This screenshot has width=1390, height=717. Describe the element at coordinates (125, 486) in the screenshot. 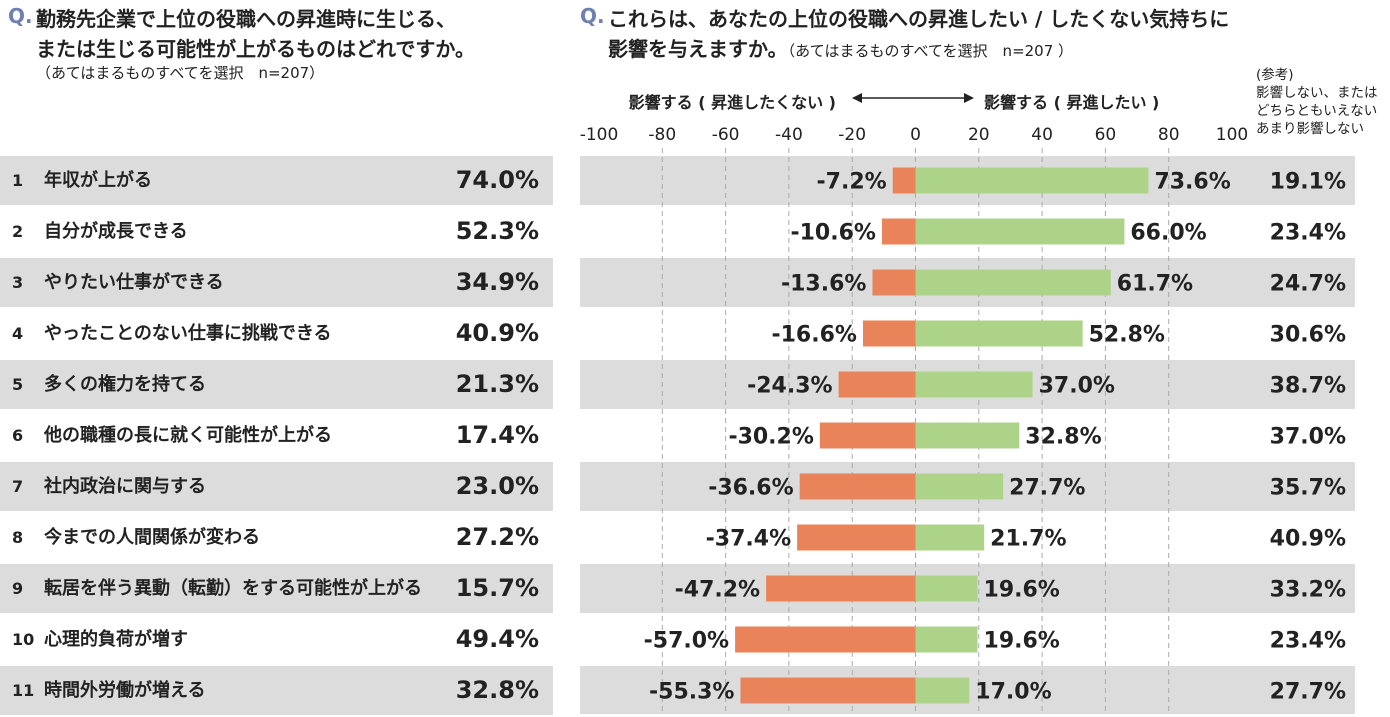

I see `row-label: 社内政治に関与する` at that location.